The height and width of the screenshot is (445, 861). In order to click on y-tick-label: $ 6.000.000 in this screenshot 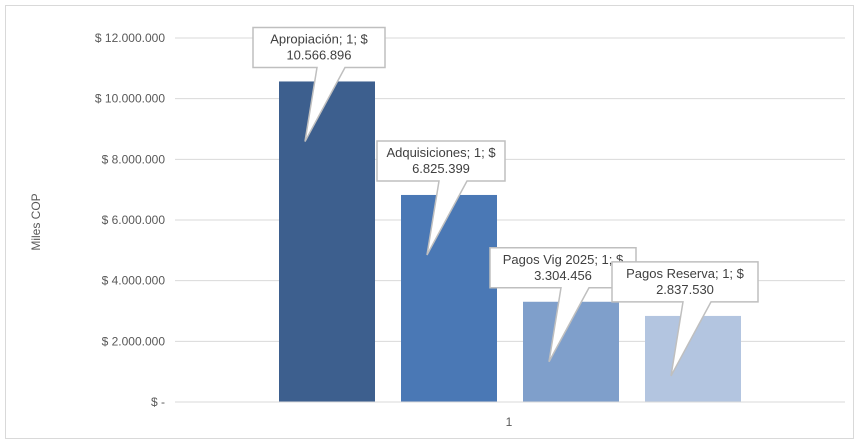, I will do `click(134, 220)`.